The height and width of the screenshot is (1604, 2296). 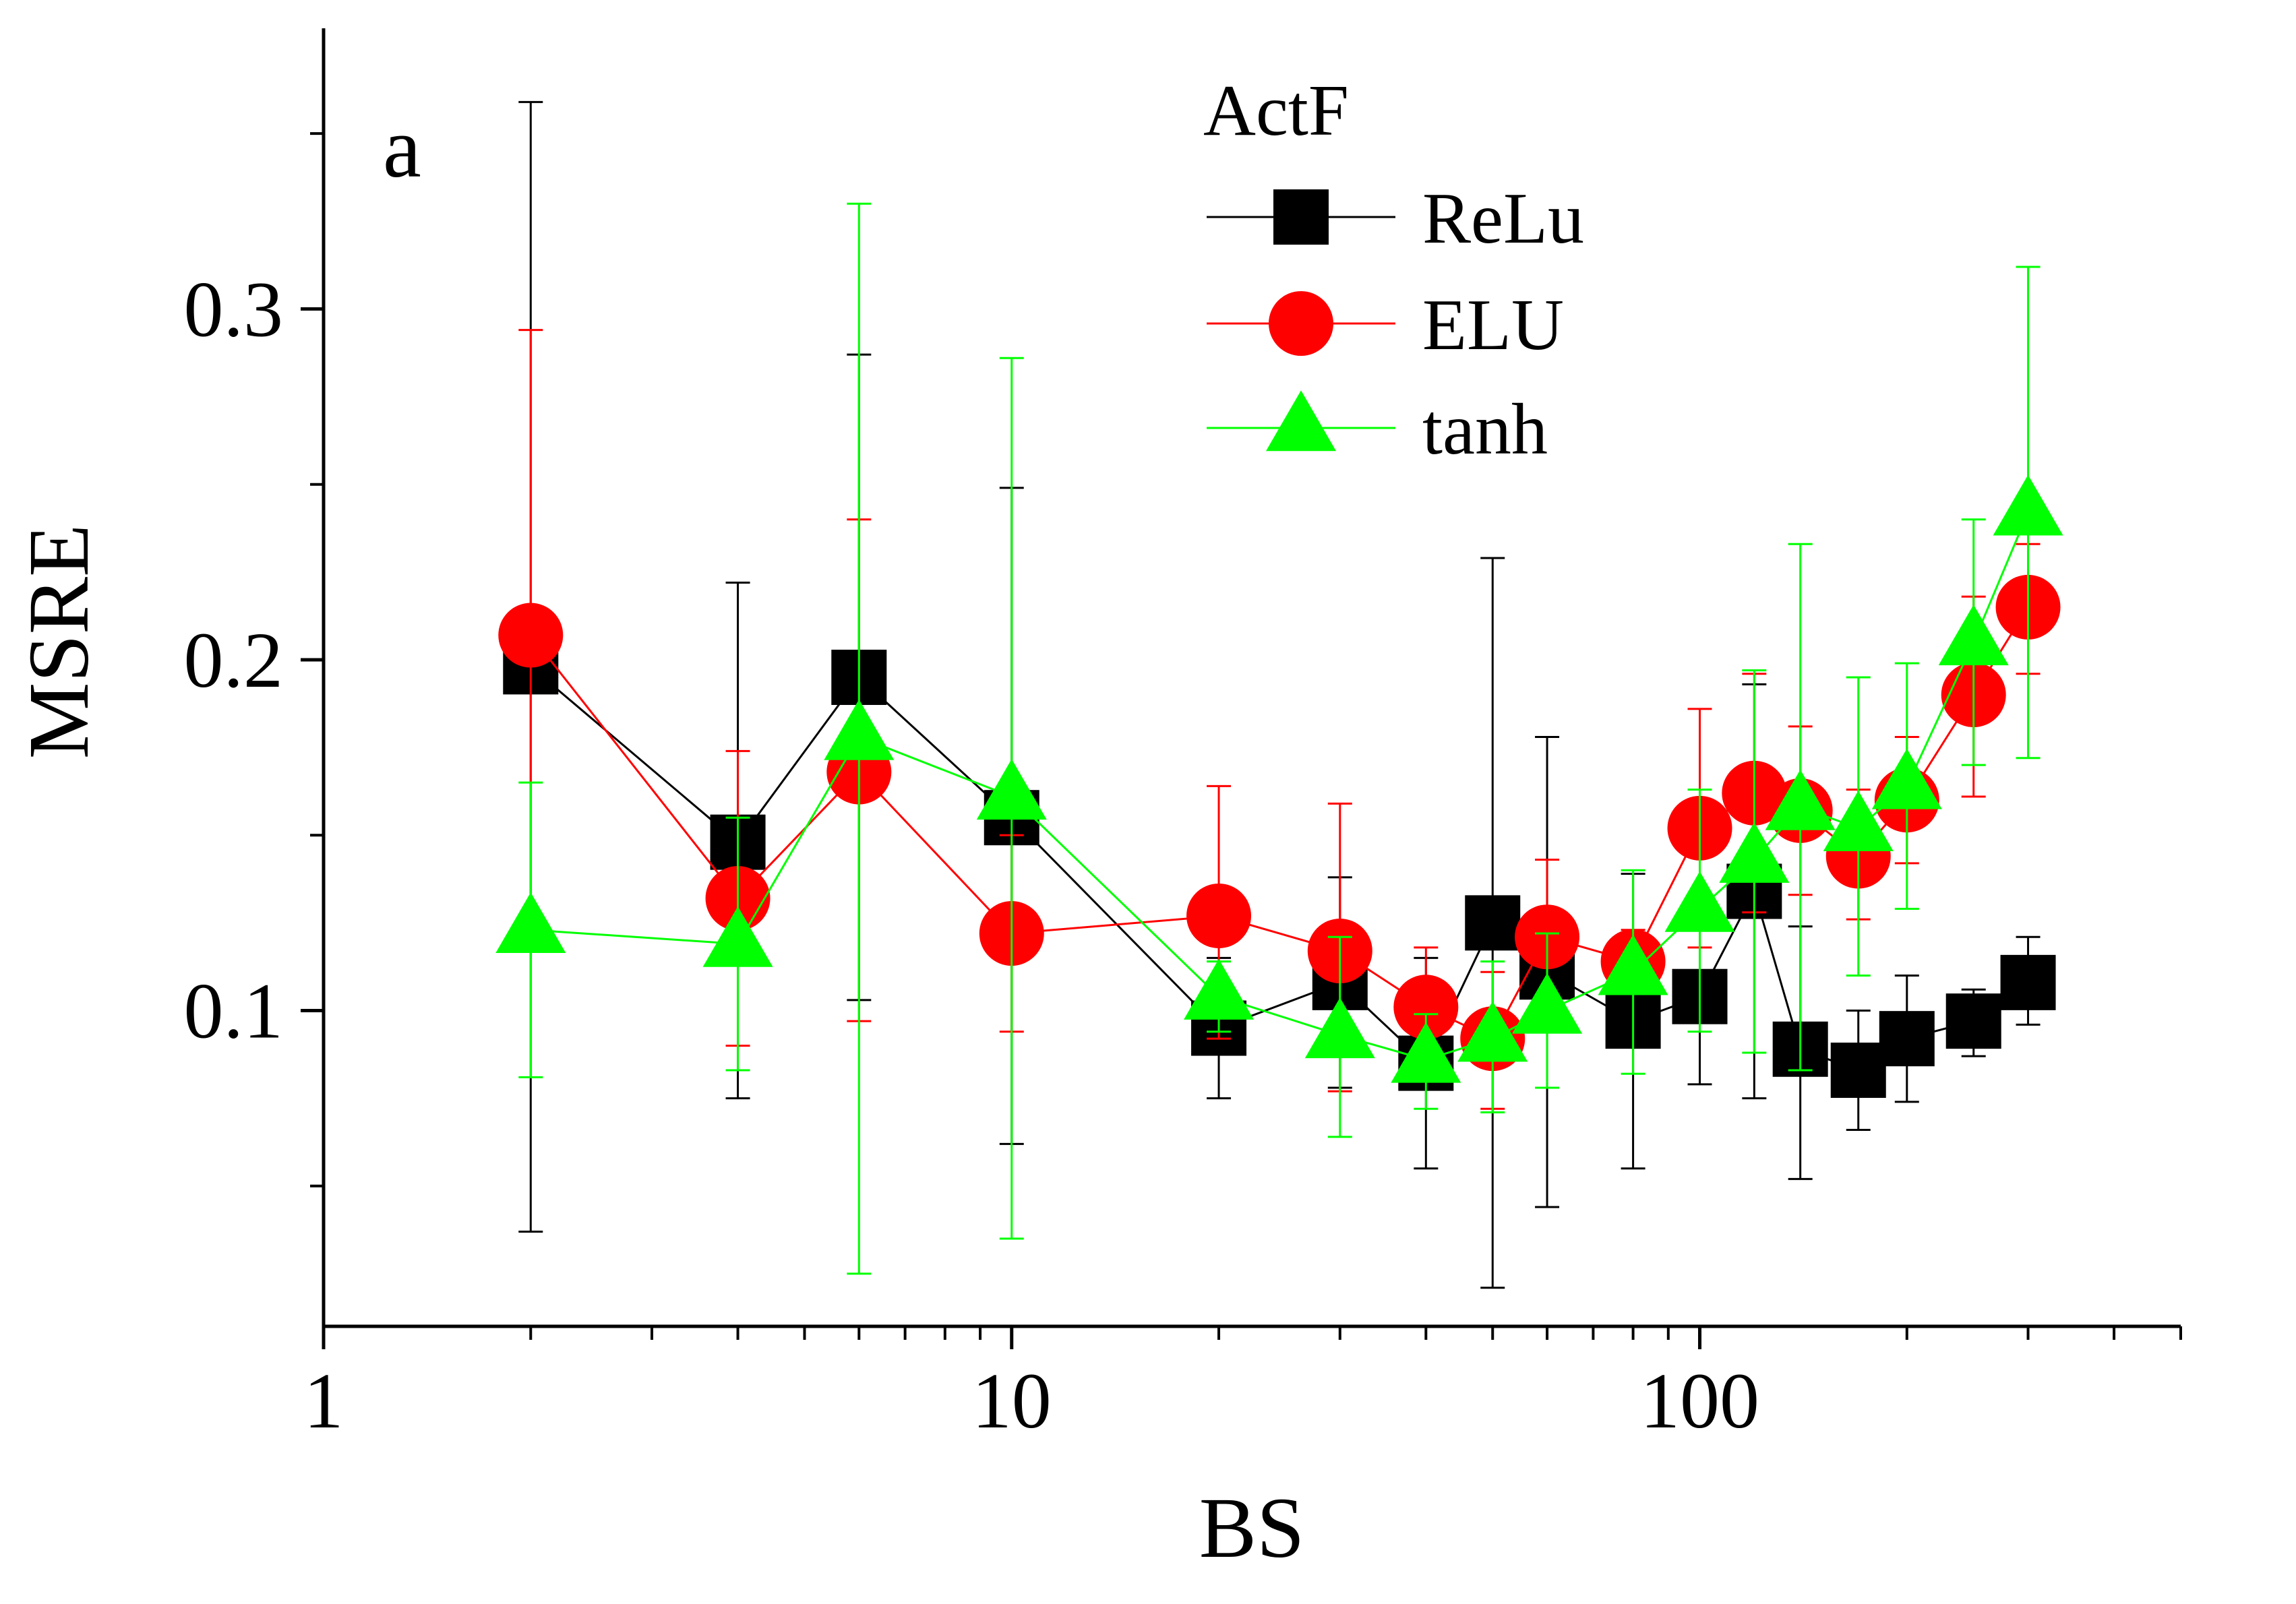 I want to click on legend-item-relu: ReLu, so click(x=1395, y=219).